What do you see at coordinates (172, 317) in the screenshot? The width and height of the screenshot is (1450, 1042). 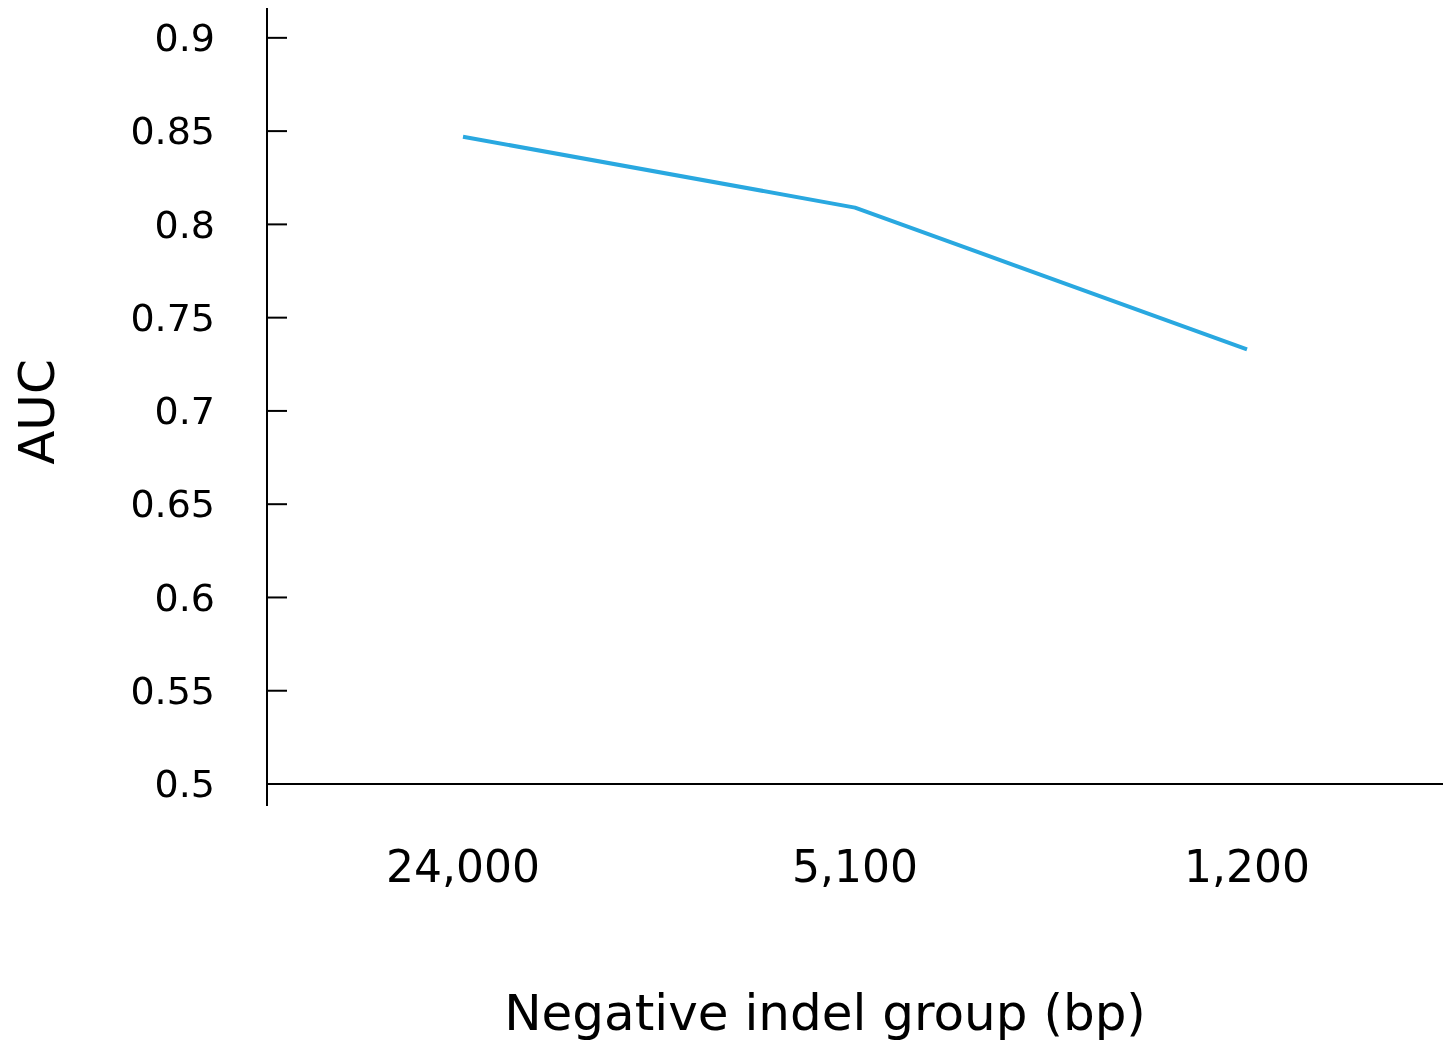 I see `y-tick-label: 0.75` at bounding box center [172, 317].